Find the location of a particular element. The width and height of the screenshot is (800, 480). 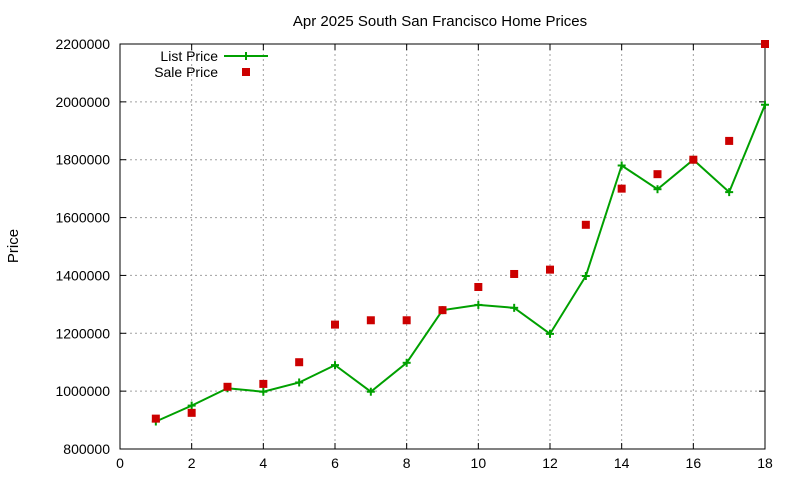

y-tick-label: 800000 is located at coordinates (86, 449).